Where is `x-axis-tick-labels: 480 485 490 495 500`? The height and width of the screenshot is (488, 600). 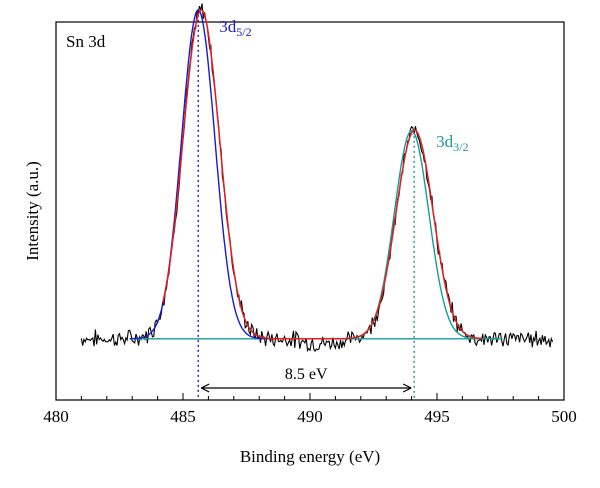
x-axis-tick-labels: 480 485 490 495 500 is located at coordinates (310, 416).